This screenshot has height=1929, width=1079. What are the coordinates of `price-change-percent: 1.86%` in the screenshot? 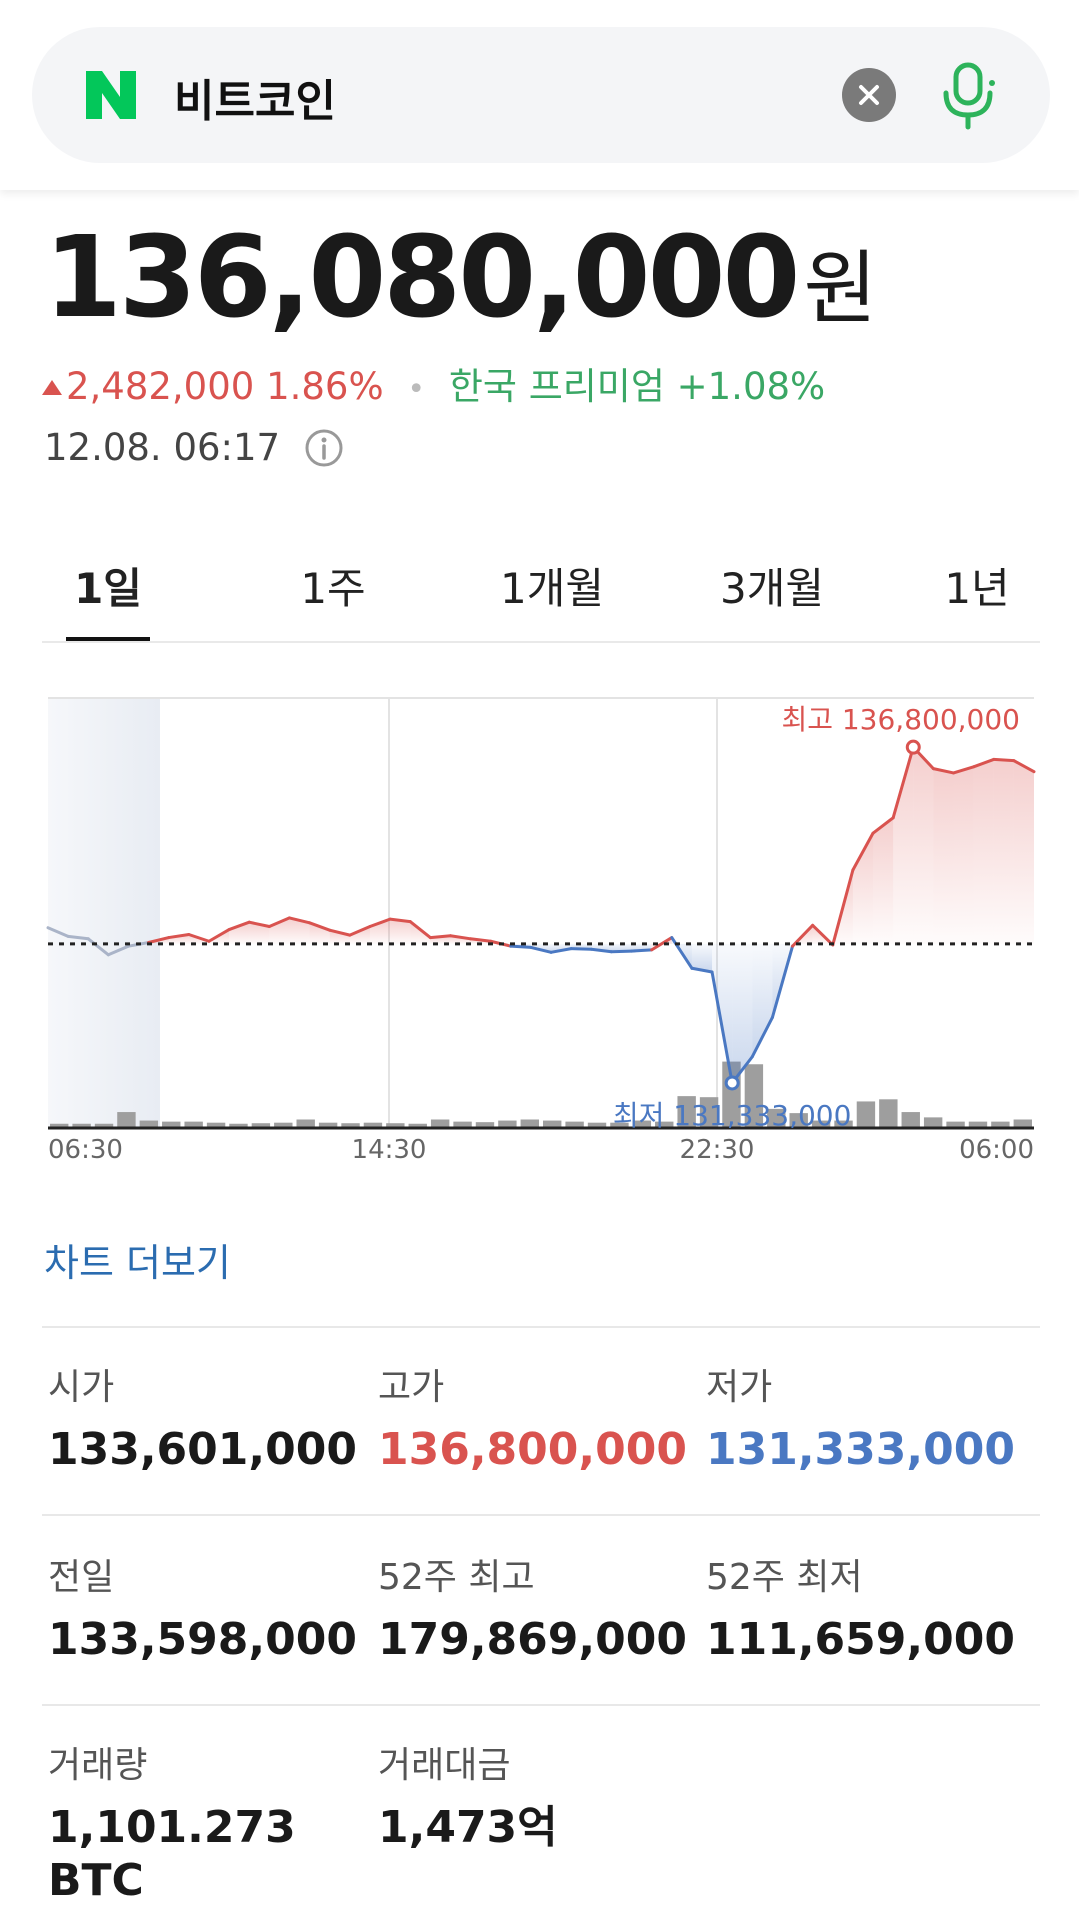 It's located at (325, 386).